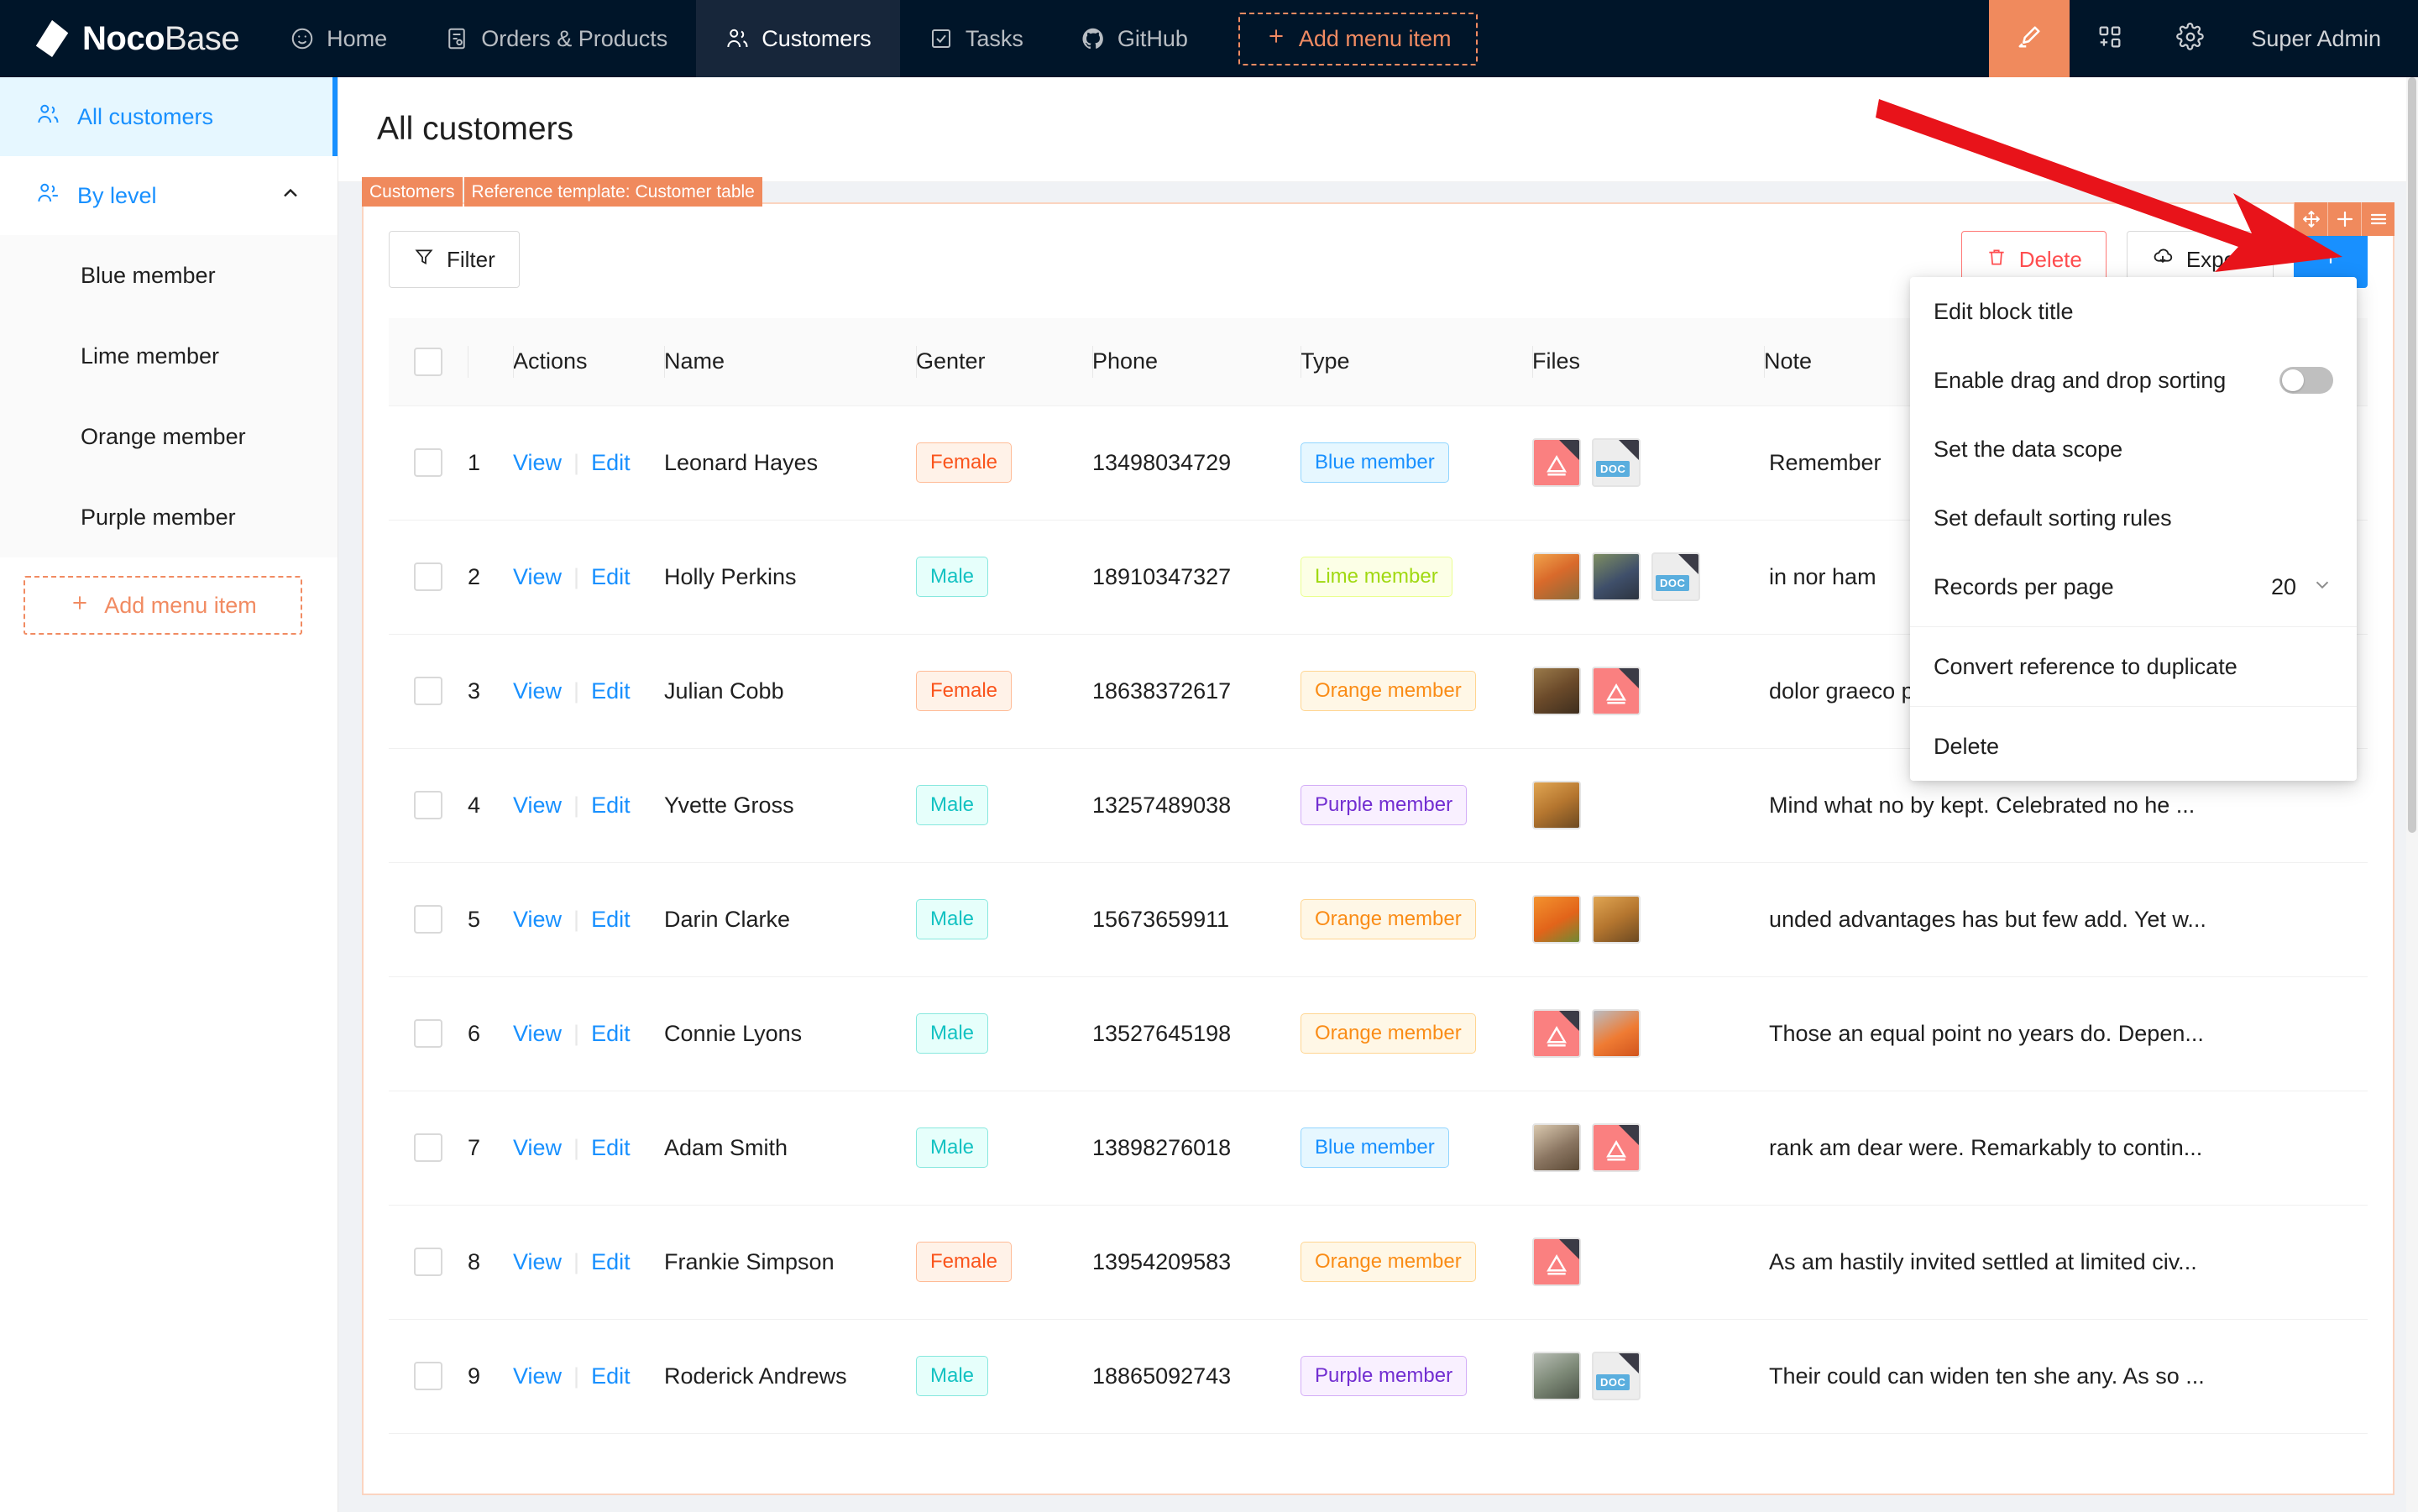 This screenshot has height=1512, width=2418. What do you see at coordinates (556, 38) in the screenshot?
I see `nav-item-orders-products: Orders & Products` at bounding box center [556, 38].